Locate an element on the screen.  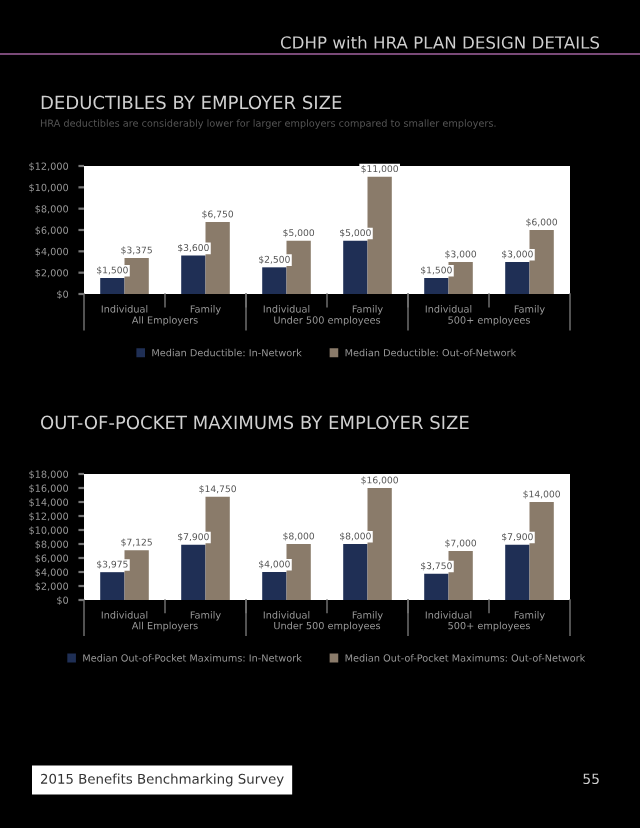
chart-title: DEDUCTIBLES BY EMPLOYER SIZE is located at coordinates (191, 102).